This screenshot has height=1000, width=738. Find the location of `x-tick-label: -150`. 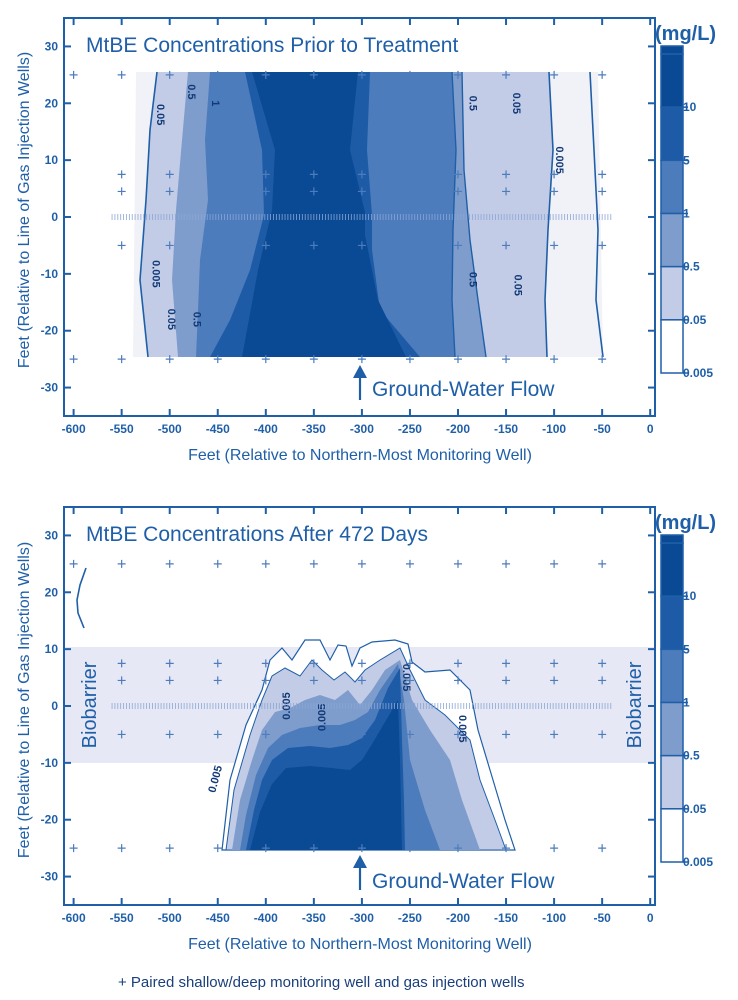

x-tick-label: -150 is located at coordinates (506, 918).